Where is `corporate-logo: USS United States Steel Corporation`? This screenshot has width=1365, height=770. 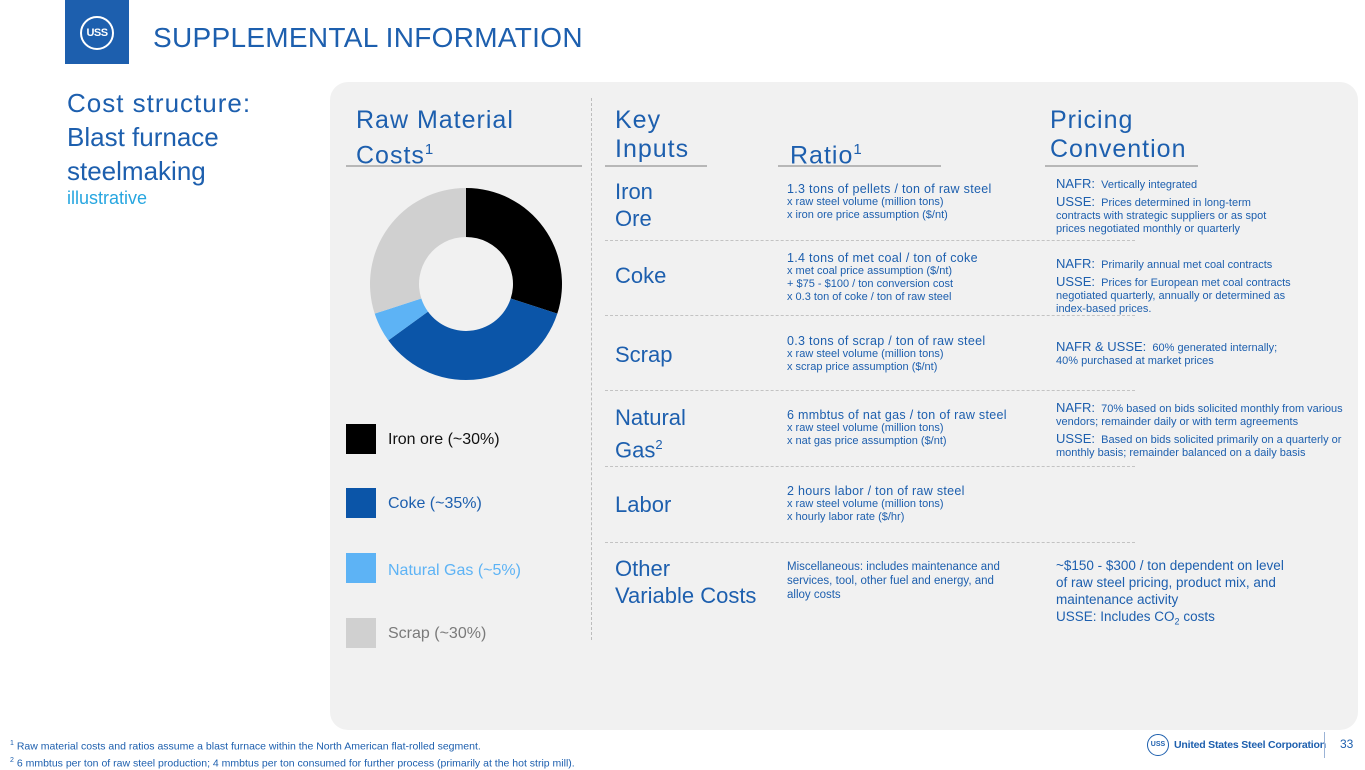
corporate-logo: USS United States Steel Corporation is located at coordinates (1236, 745).